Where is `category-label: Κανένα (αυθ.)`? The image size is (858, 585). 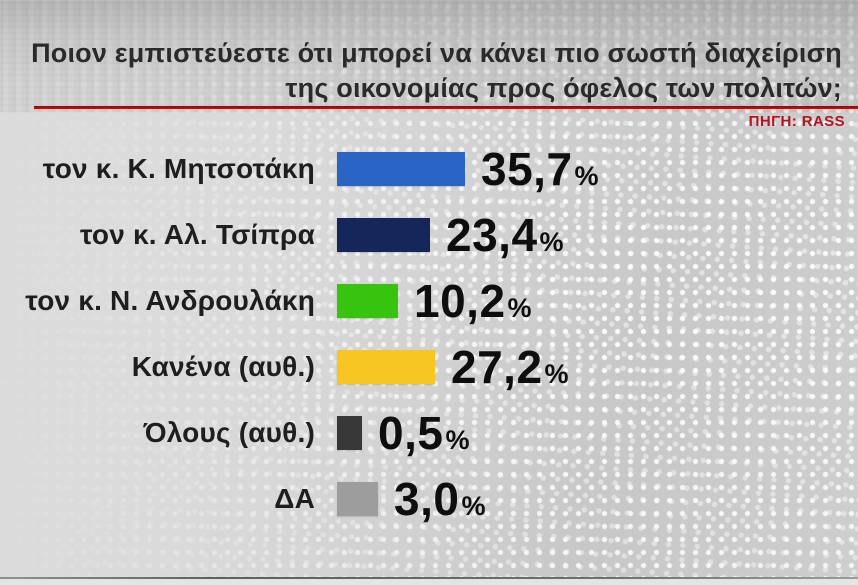 category-label: Κανένα (αυθ.) is located at coordinates (223, 366).